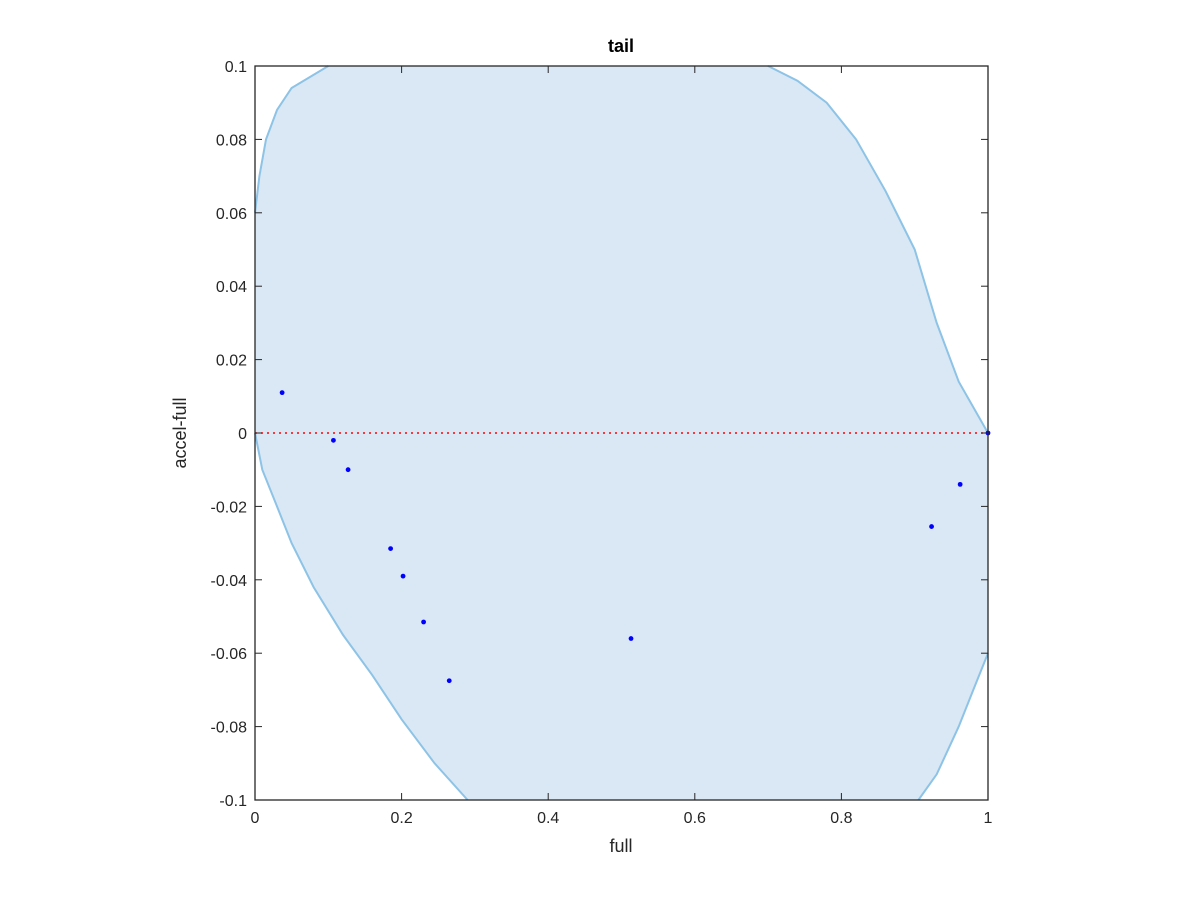 Image resolution: width=1200 pixels, height=900 pixels. Describe the element at coordinates (548, 818) in the screenshot. I see `x-tick-label: 0.4` at that location.